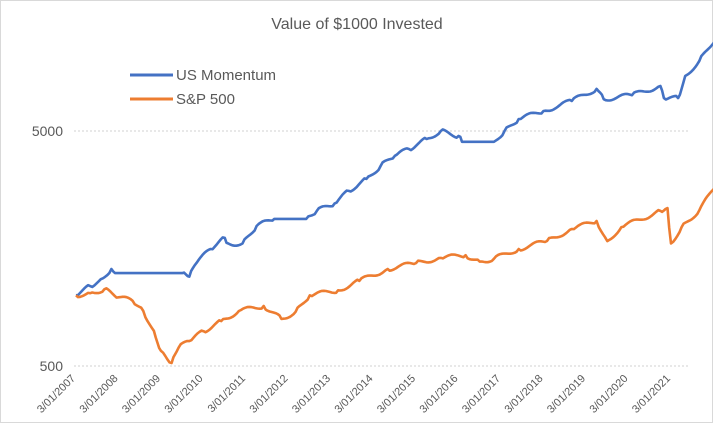 The height and width of the screenshot is (424, 713). I want to click on x-tick-label: 3/01/2017, so click(481, 394).